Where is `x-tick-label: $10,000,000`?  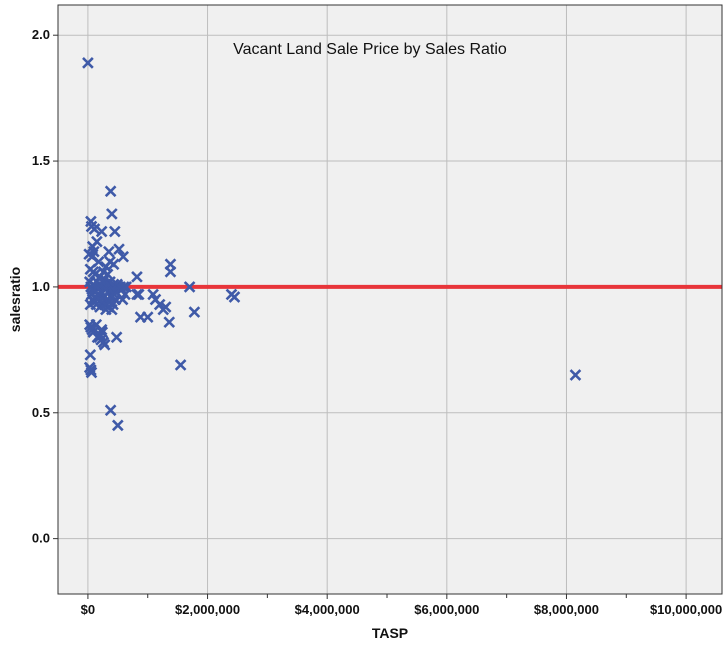 x-tick-label: $10,000,000 is located at coordinates (686, 609).